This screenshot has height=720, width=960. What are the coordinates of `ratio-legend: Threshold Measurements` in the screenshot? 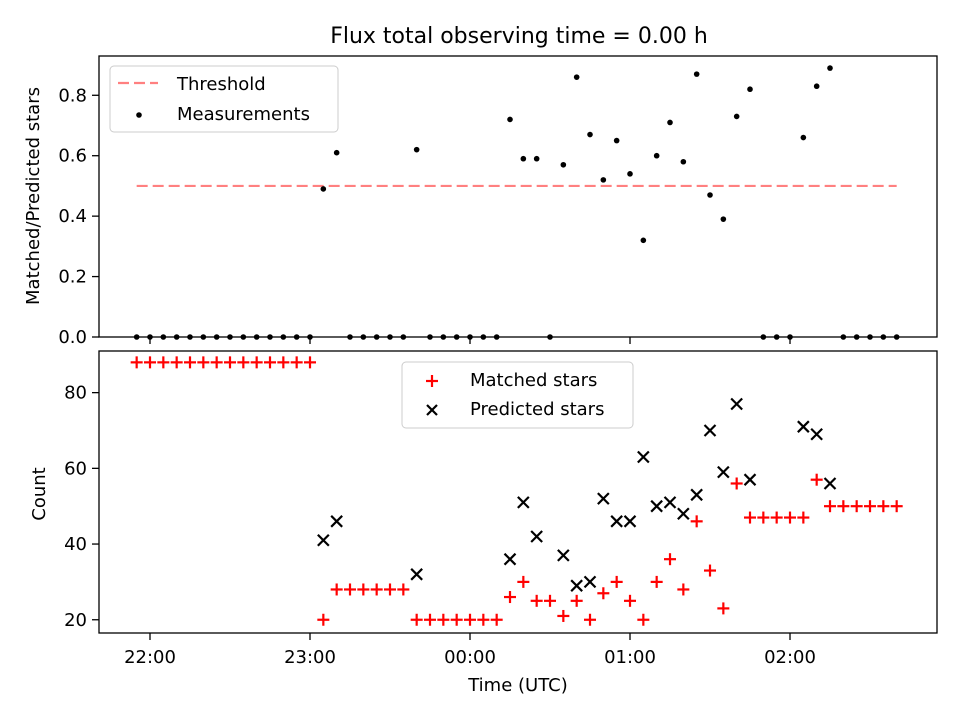 It's located at (224, 99).